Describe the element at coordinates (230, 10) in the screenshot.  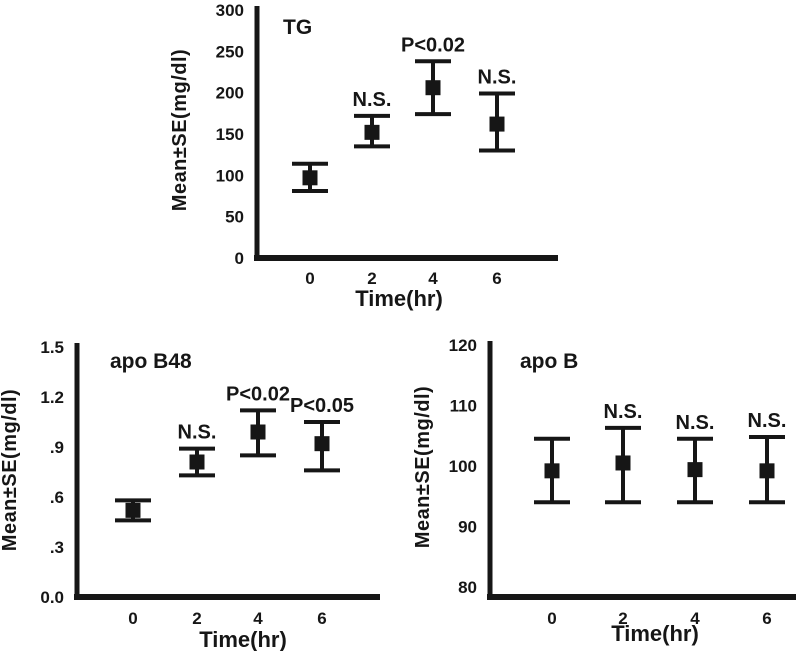
I see `y-tick-label: 300` at that location.